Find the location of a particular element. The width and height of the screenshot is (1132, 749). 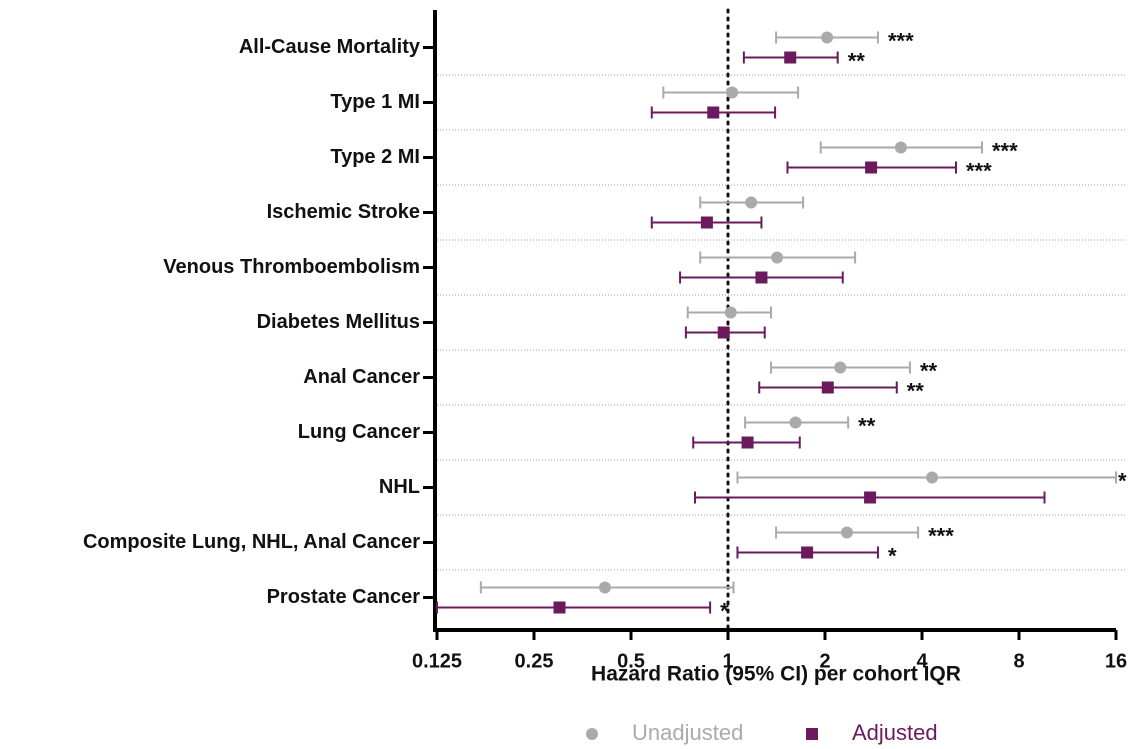

category-label: Composite Lung, NHL, Anal Cancer is located at coordinates (251, 542).